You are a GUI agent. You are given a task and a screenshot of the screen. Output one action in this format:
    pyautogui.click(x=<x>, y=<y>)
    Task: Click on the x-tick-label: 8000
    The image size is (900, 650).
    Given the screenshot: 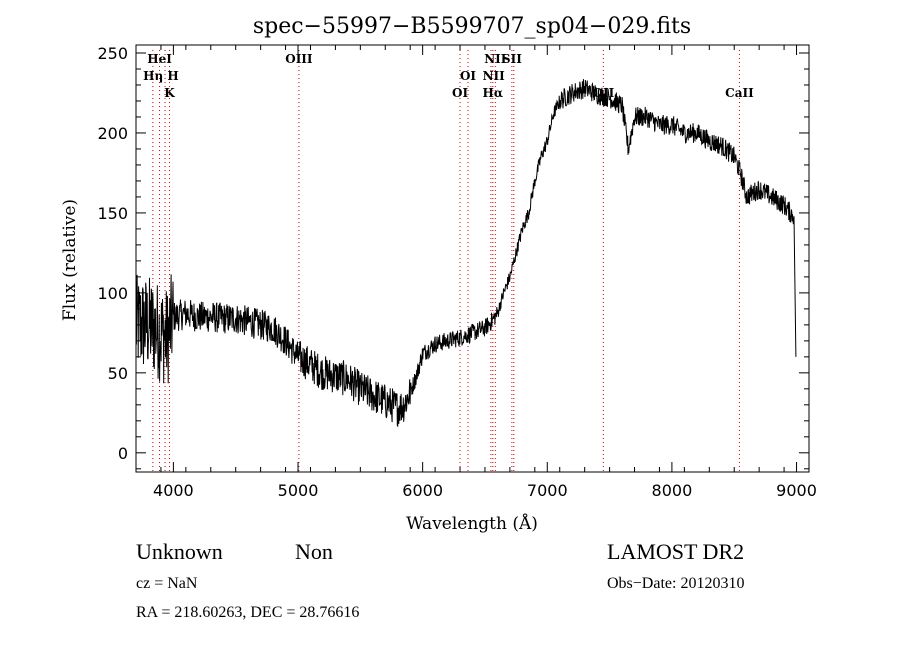 What is the action you would take?
    pyautogui.click(x=672, y=490)
    